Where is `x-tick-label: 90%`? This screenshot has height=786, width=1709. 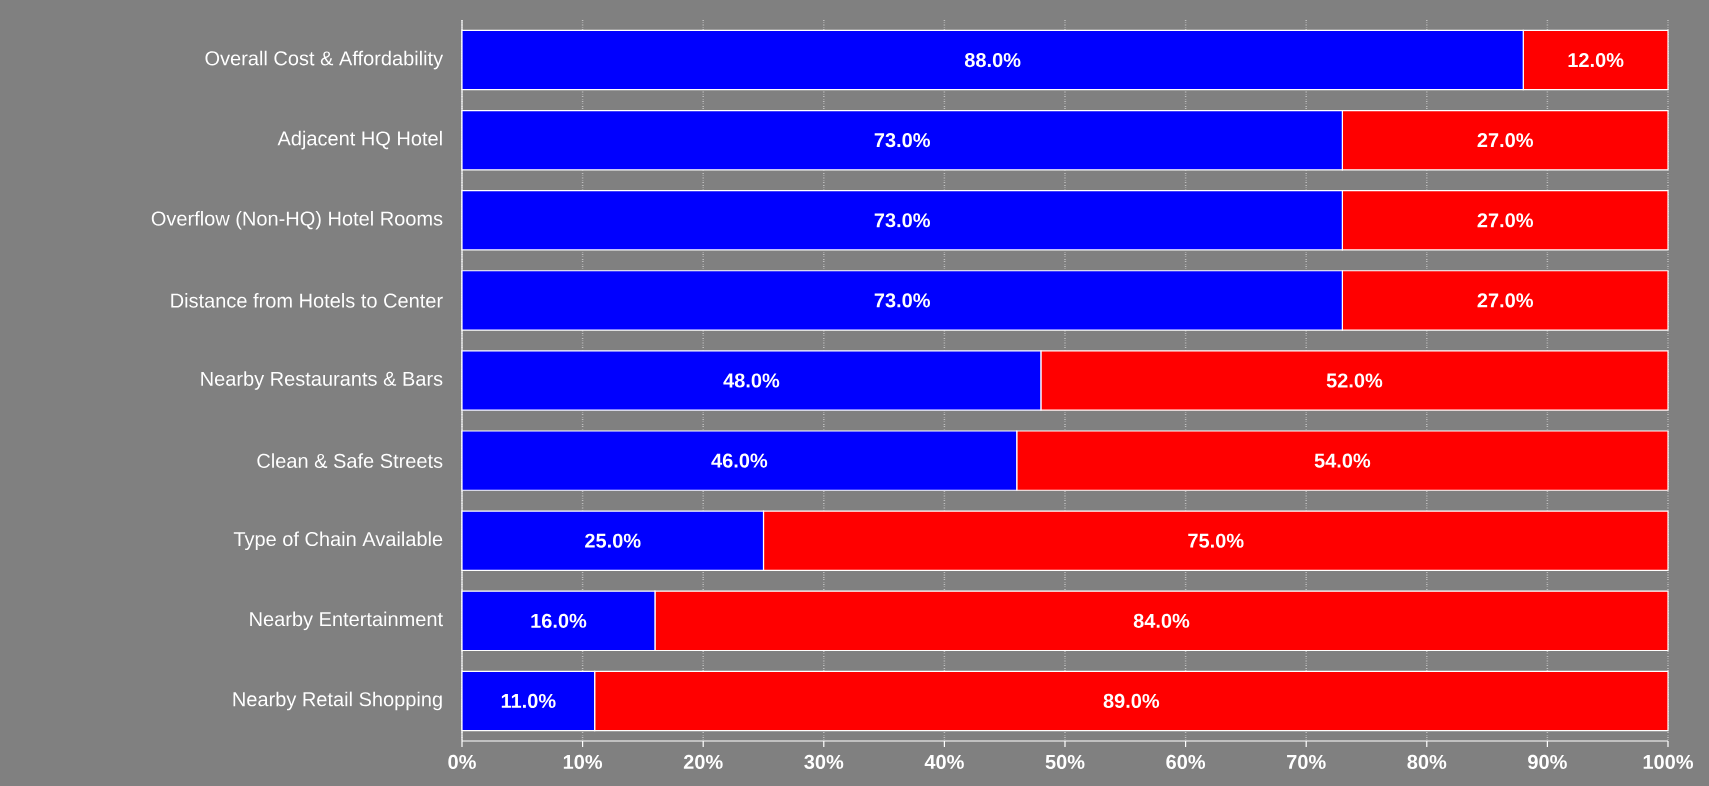
x-tick-label: 90% is located at coordinates (1547, 762).